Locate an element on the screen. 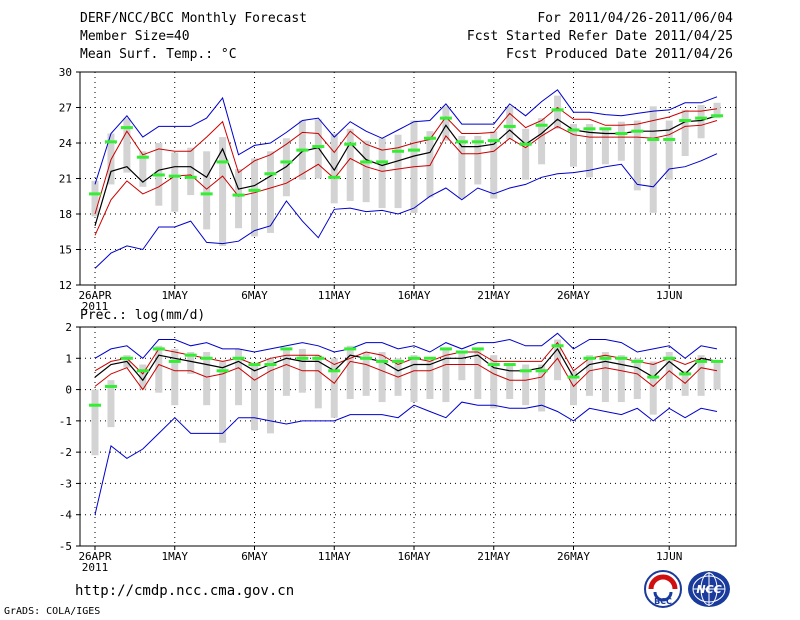  y-tick-label: 1 is located at coordinates (68, 358).